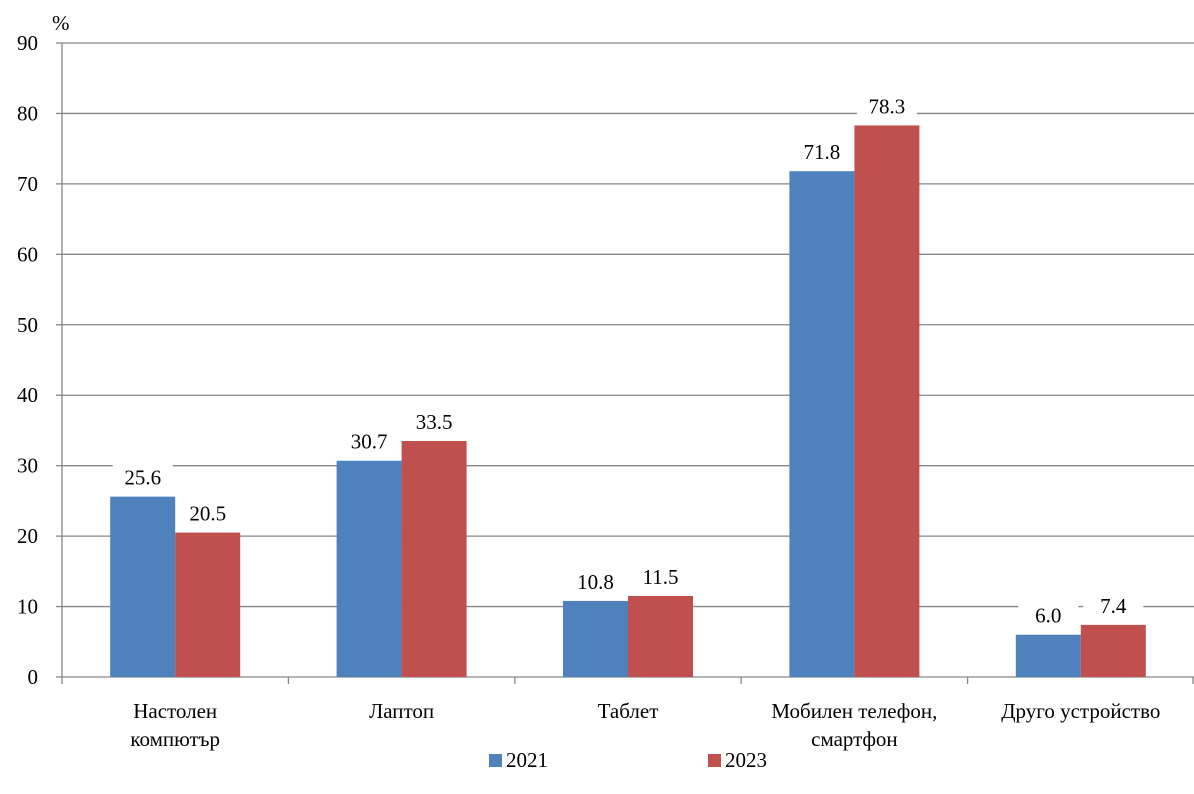 Image resolution: width=1194 pixels, height=794 pixels. Describe the element at coordinates (746, 760) in the screenshot. I see `legend-label-2023: 2023` at that location.